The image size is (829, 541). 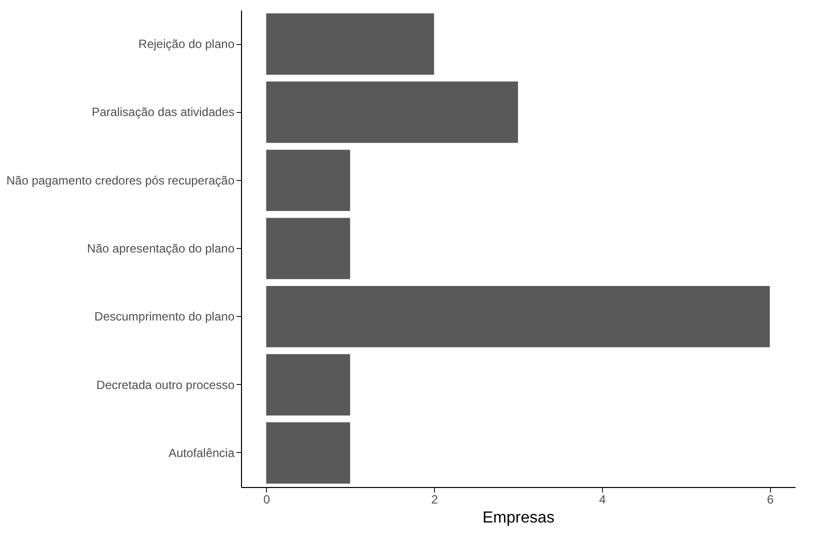 I want to click on x-tick-label: 0, so click(x=266, y=499).